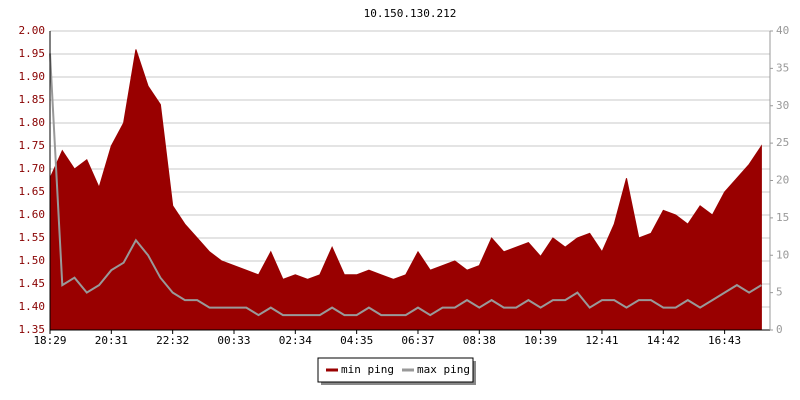 This screenshot has height=400, width=800. Describe the element at coordinates (663, 340) in the screenshot. I see `x-tick-label: 14:42` at that location.